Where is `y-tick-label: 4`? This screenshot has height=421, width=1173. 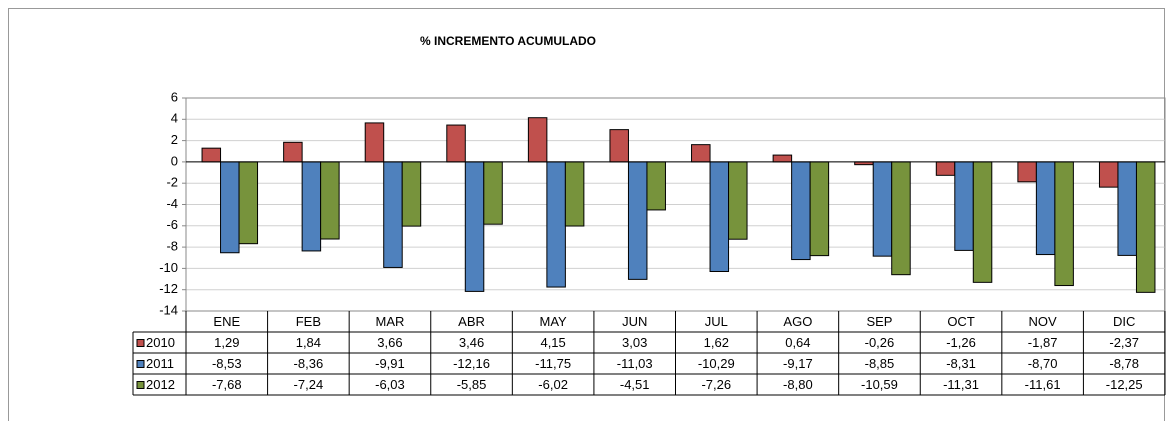 y-tick-label: 4 is located at coordinates (174, 118).